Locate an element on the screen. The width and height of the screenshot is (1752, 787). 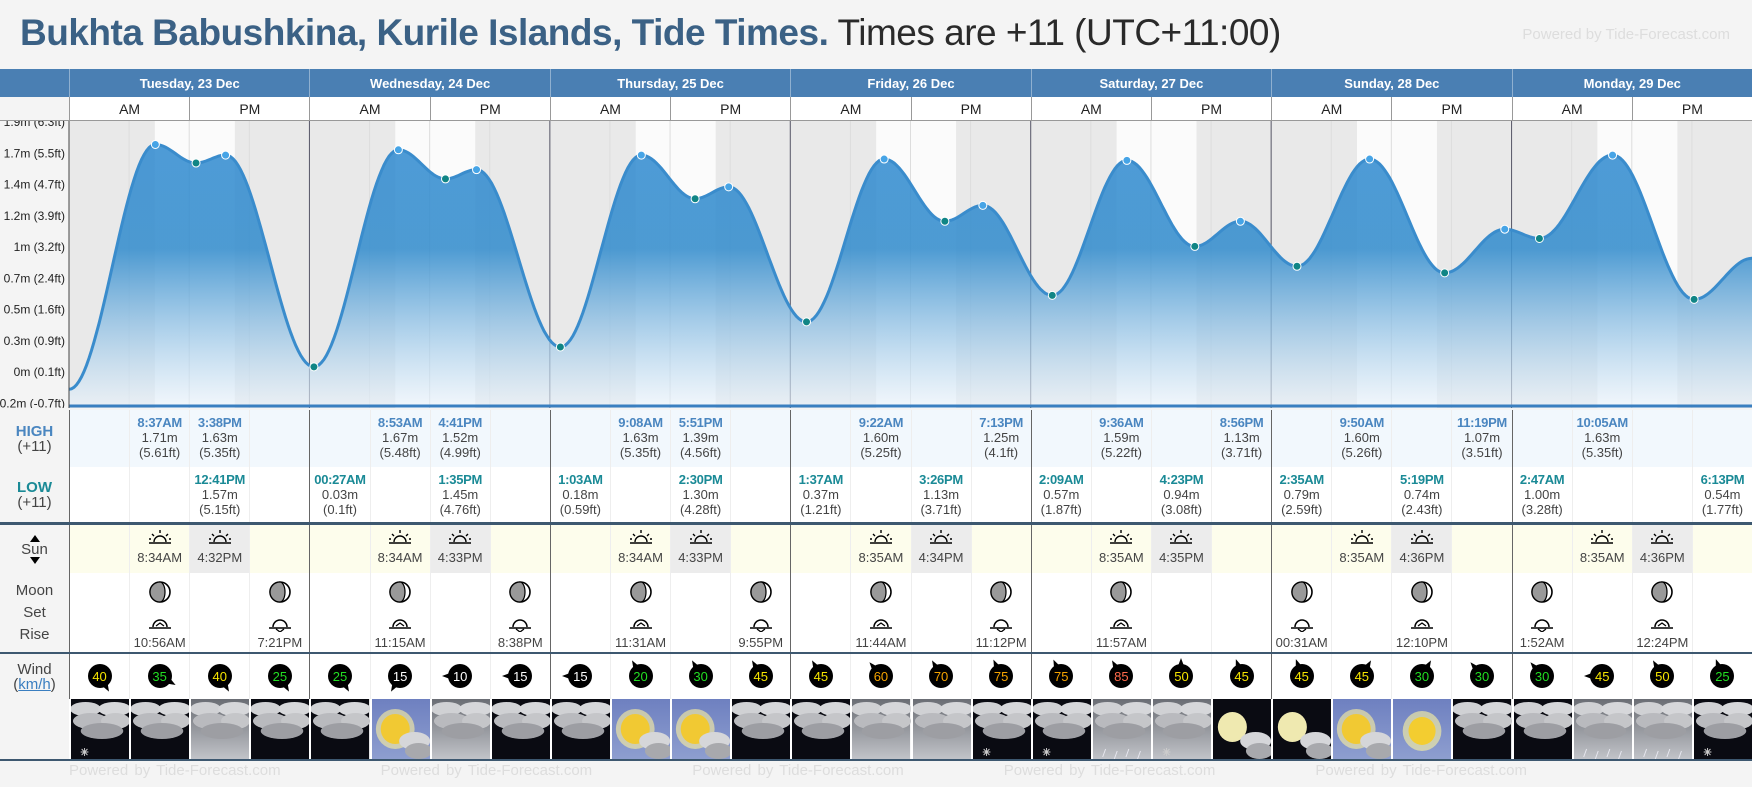
wind-speed: 25 is located at coordinates (280, 676).